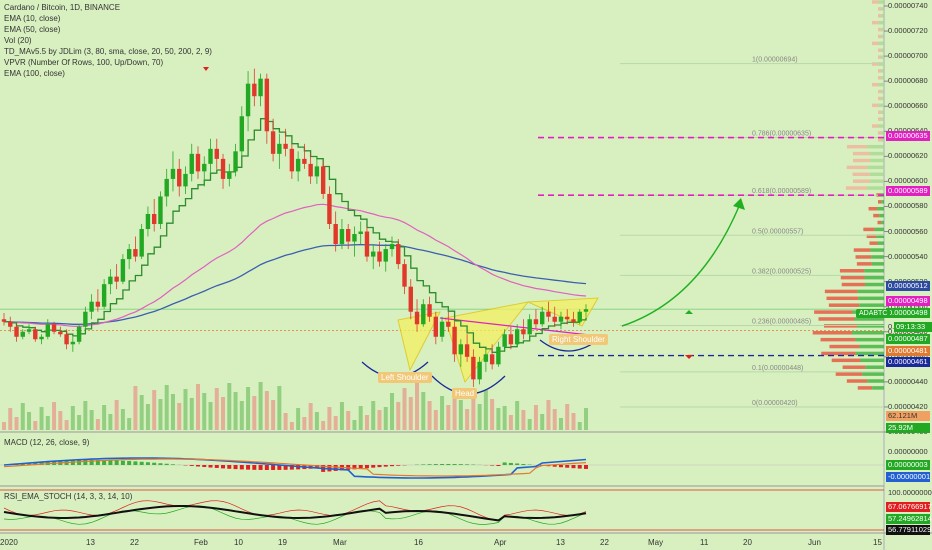 The height and width of the screenshot is (550, 932). Describe the element at coordinates (90, 542) in the screenshot. I see `time-axis-label: 13` at that location.